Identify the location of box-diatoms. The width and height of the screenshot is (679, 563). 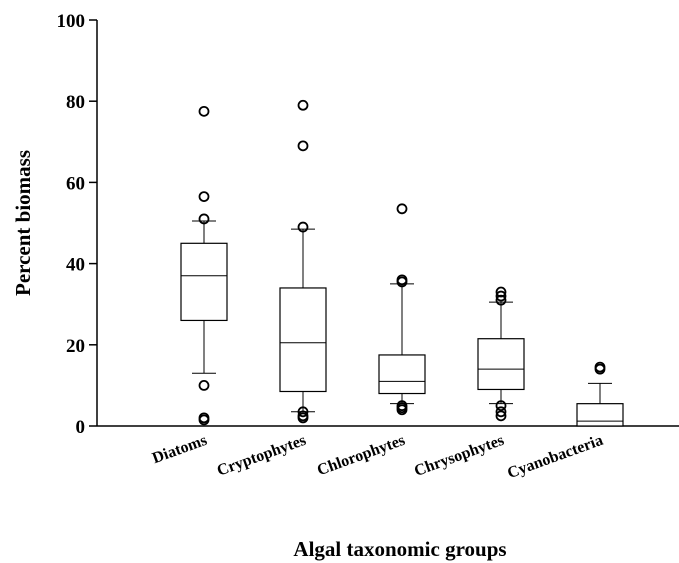
(204, 265).